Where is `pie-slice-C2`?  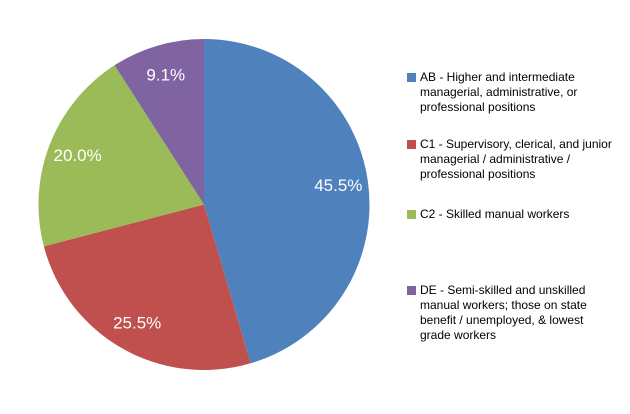
pie-slice-C2 is located at coordinates (121, 156).